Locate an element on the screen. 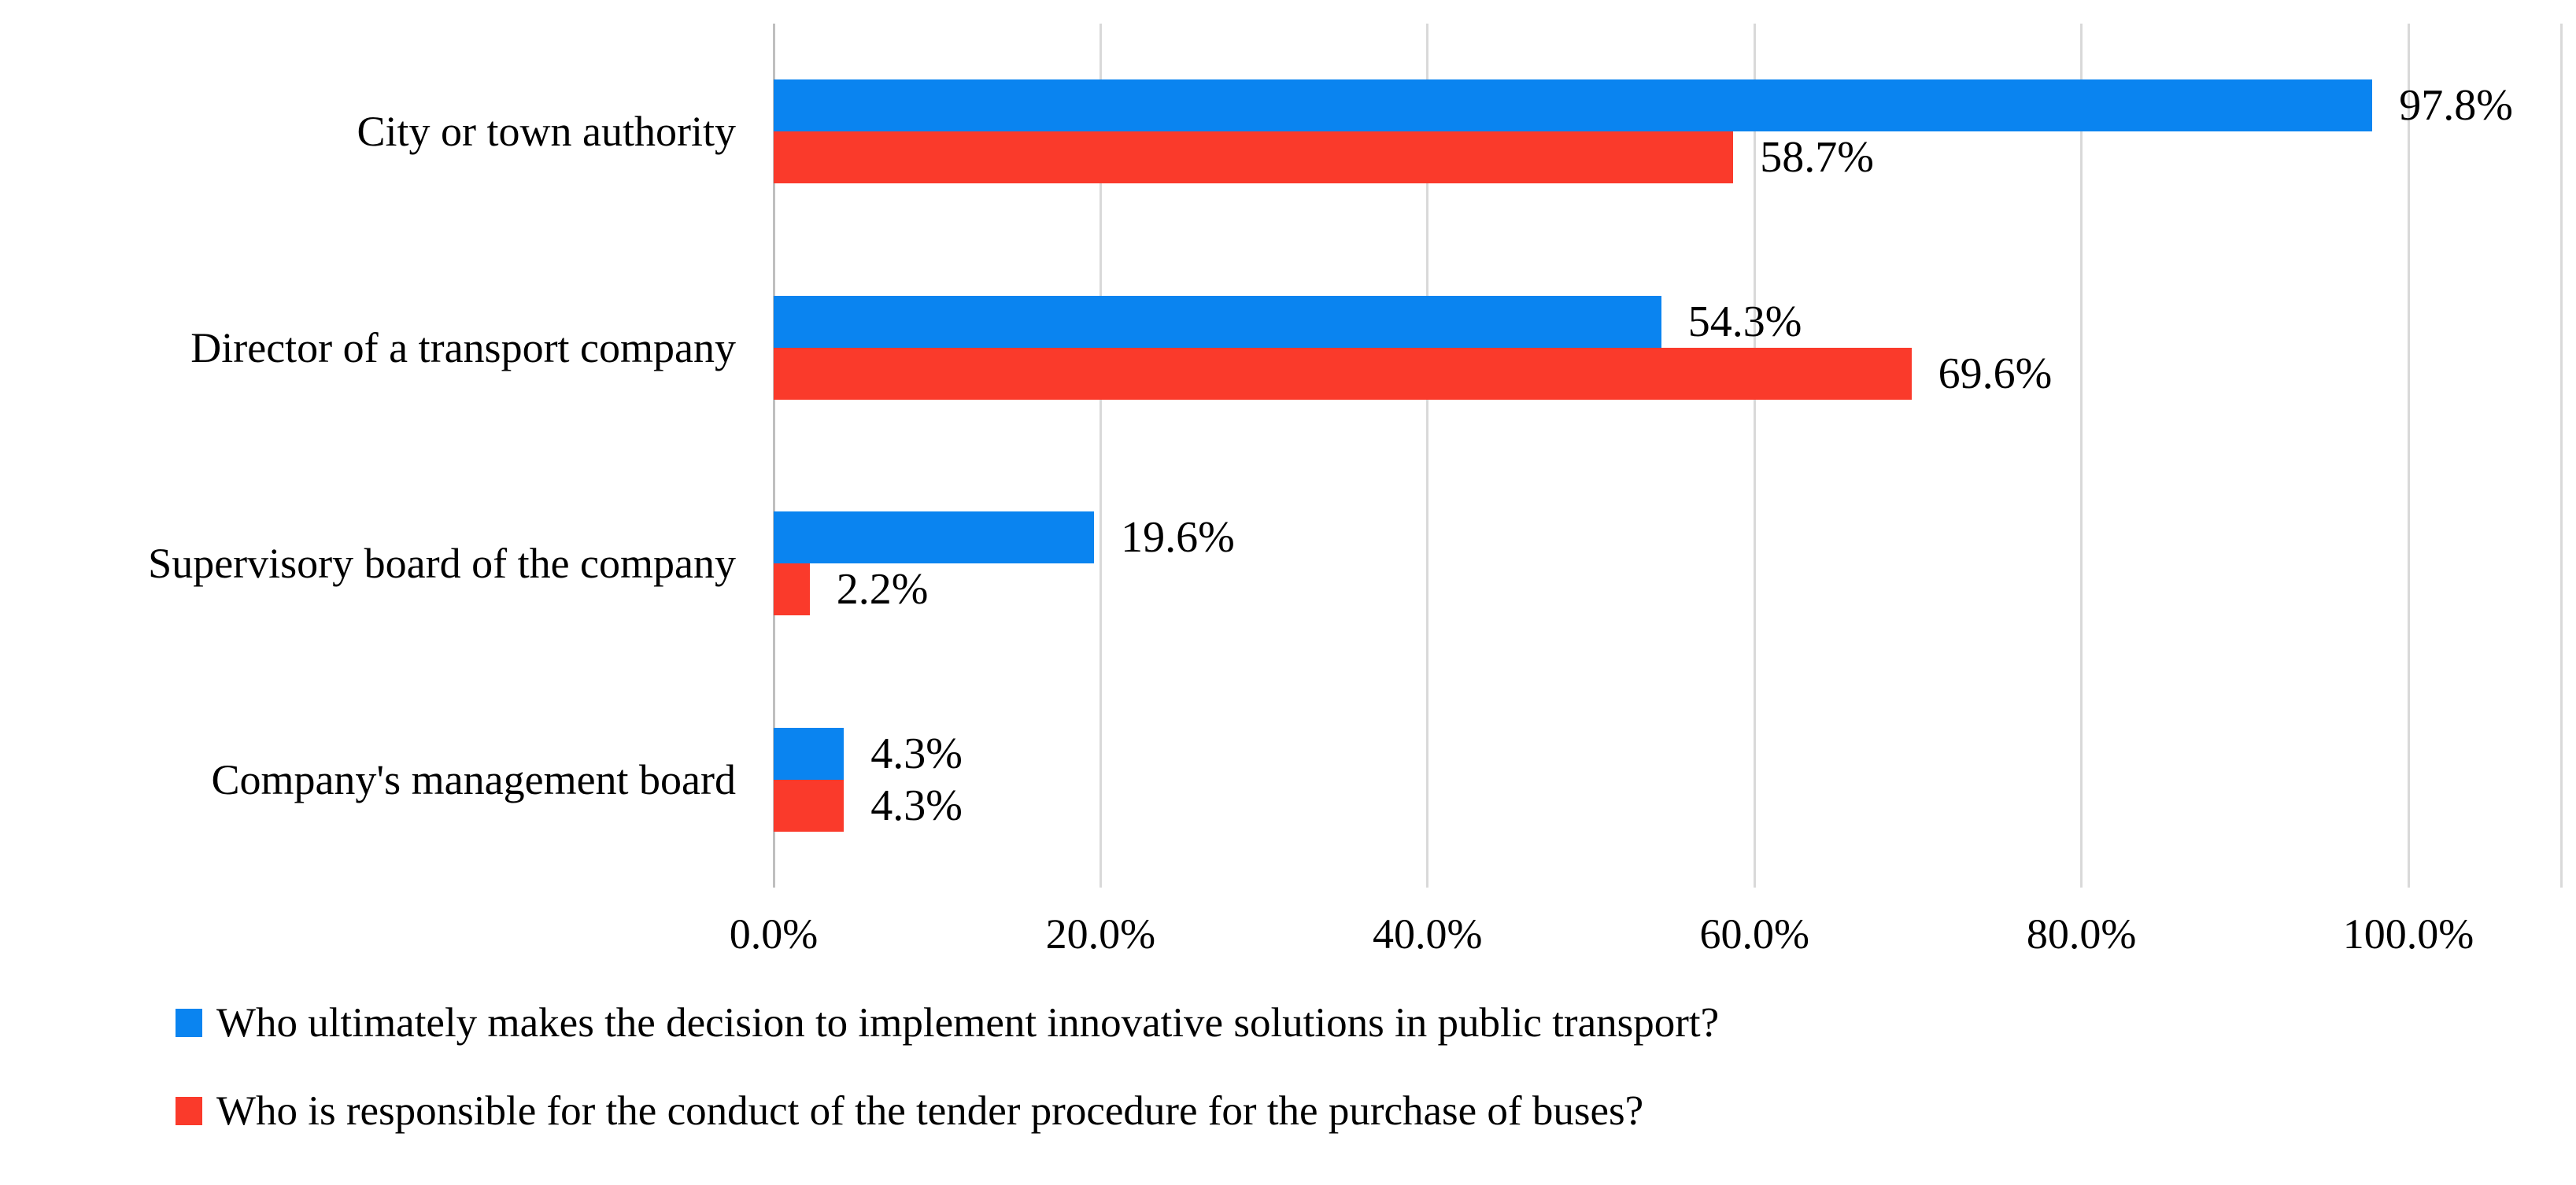  value-label: 54.3% is located at coordinates (1744, 321).